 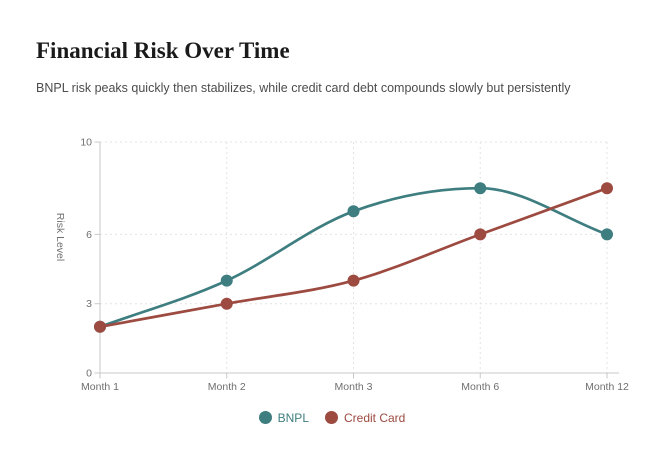 What do you see at coordinates (480, 387) in the screenshot?
I see `x-tick-label: Month 6` at bounding box center [480, 387].